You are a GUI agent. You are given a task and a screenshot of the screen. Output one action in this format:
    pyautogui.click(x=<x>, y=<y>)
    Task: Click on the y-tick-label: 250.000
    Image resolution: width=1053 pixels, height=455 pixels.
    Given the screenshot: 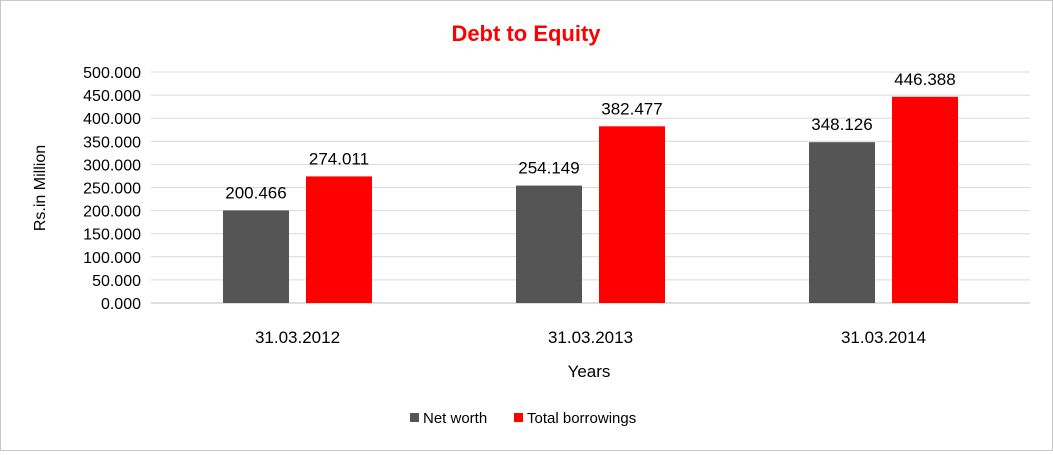 What is the action you would take?
    pyautogui.click(x=112, y=189)
    